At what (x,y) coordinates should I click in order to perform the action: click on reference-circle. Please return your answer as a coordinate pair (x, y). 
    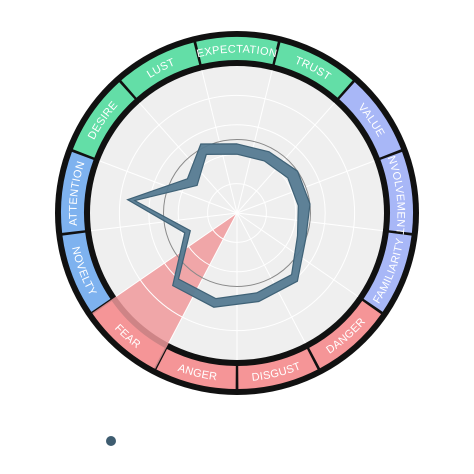
    Looking at the image, I should click on (237, 213).